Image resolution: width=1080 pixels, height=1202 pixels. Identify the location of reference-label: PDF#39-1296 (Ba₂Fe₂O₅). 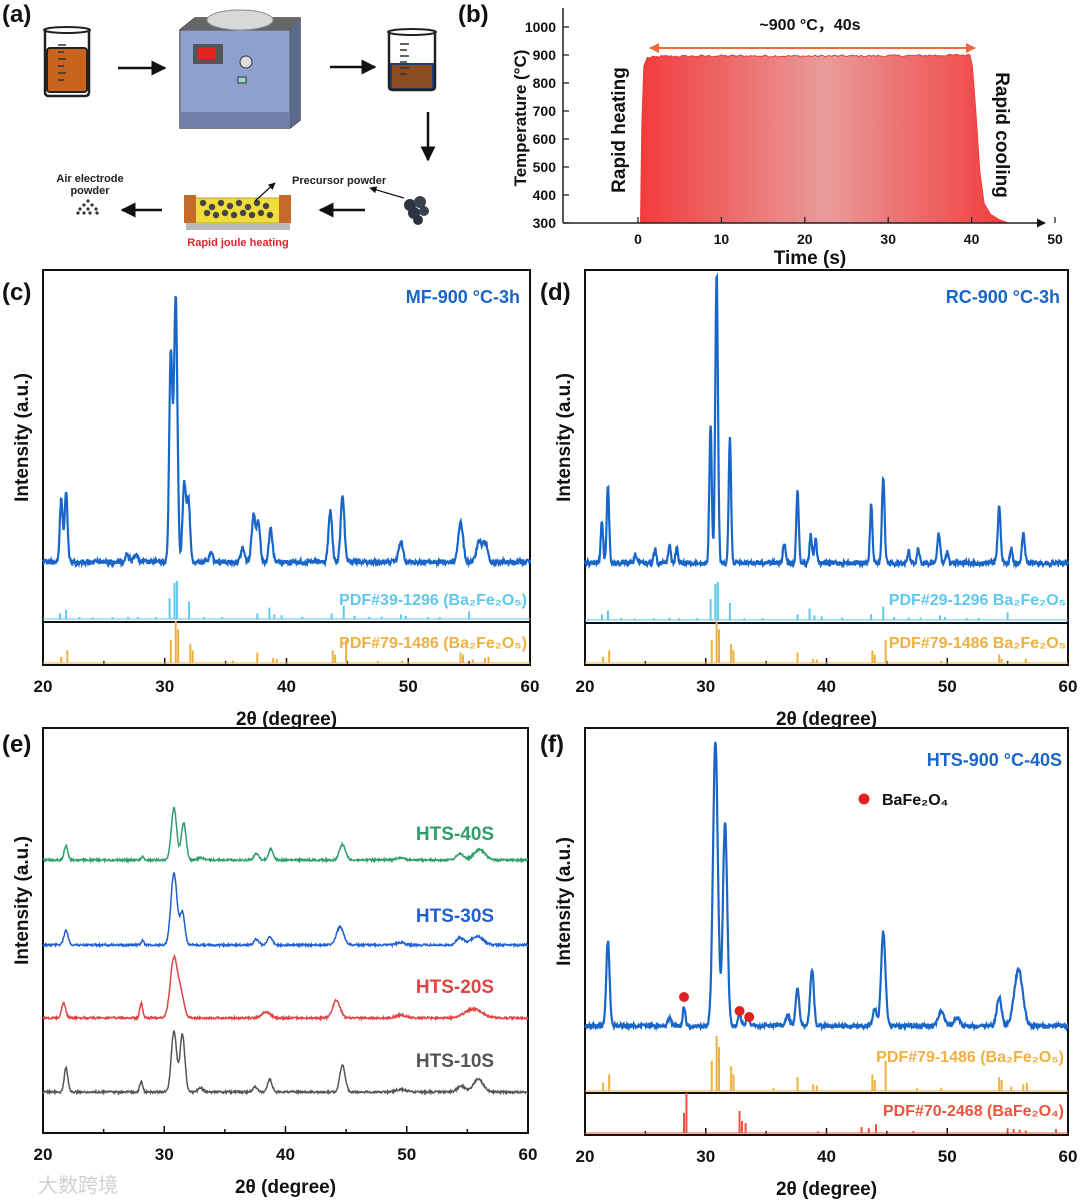
(433, 600).